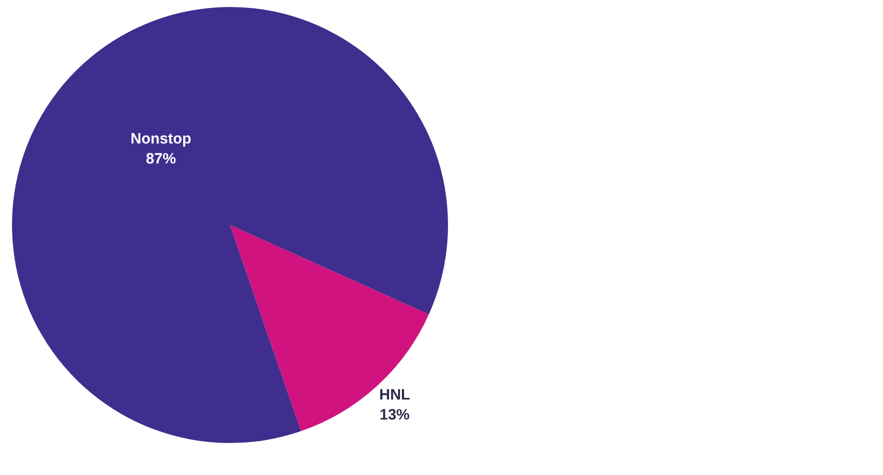 The image size is (883, 475). Describe the element at coordinates (395, 415) in the screenshot. I see `data-label: 13%` at that location.